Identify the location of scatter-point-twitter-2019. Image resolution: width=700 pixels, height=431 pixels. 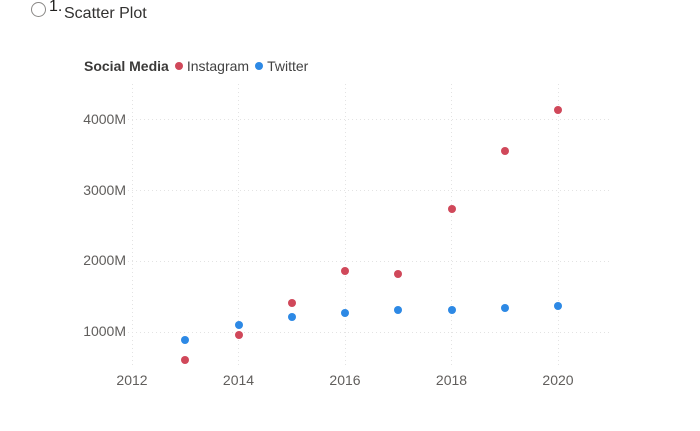
(504, 308).